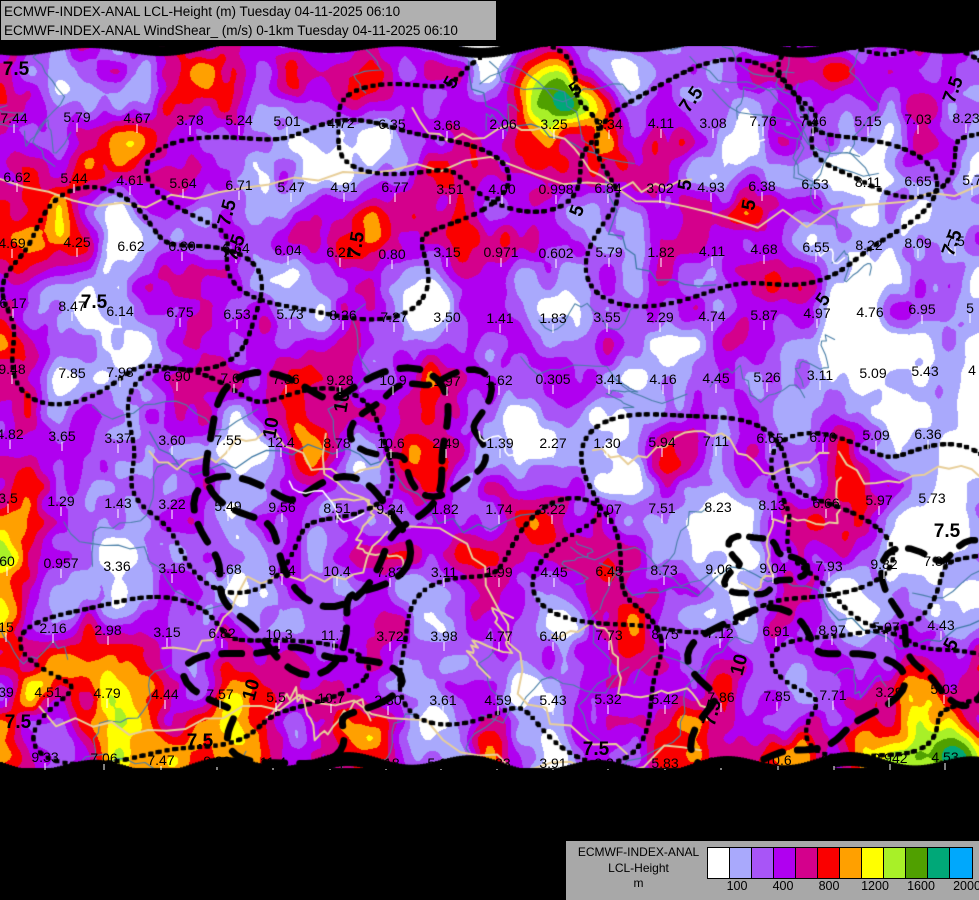  What do you see at coordinates (970, 180) in the screenshot?
I see `windshear-value: 5.7` at bounding box center [970, 180].